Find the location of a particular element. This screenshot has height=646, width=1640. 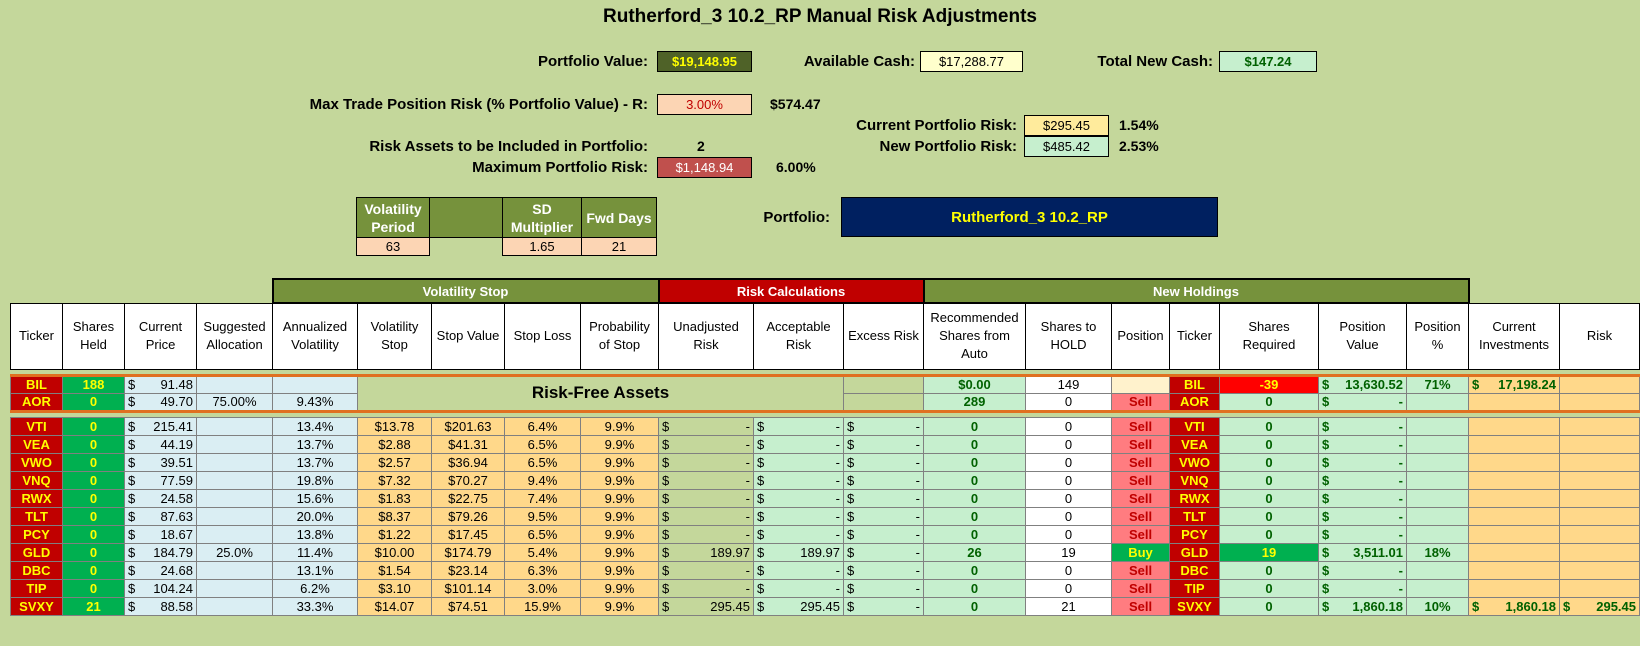

ticker-cell: SVXY is located at coordinates (36, 606).